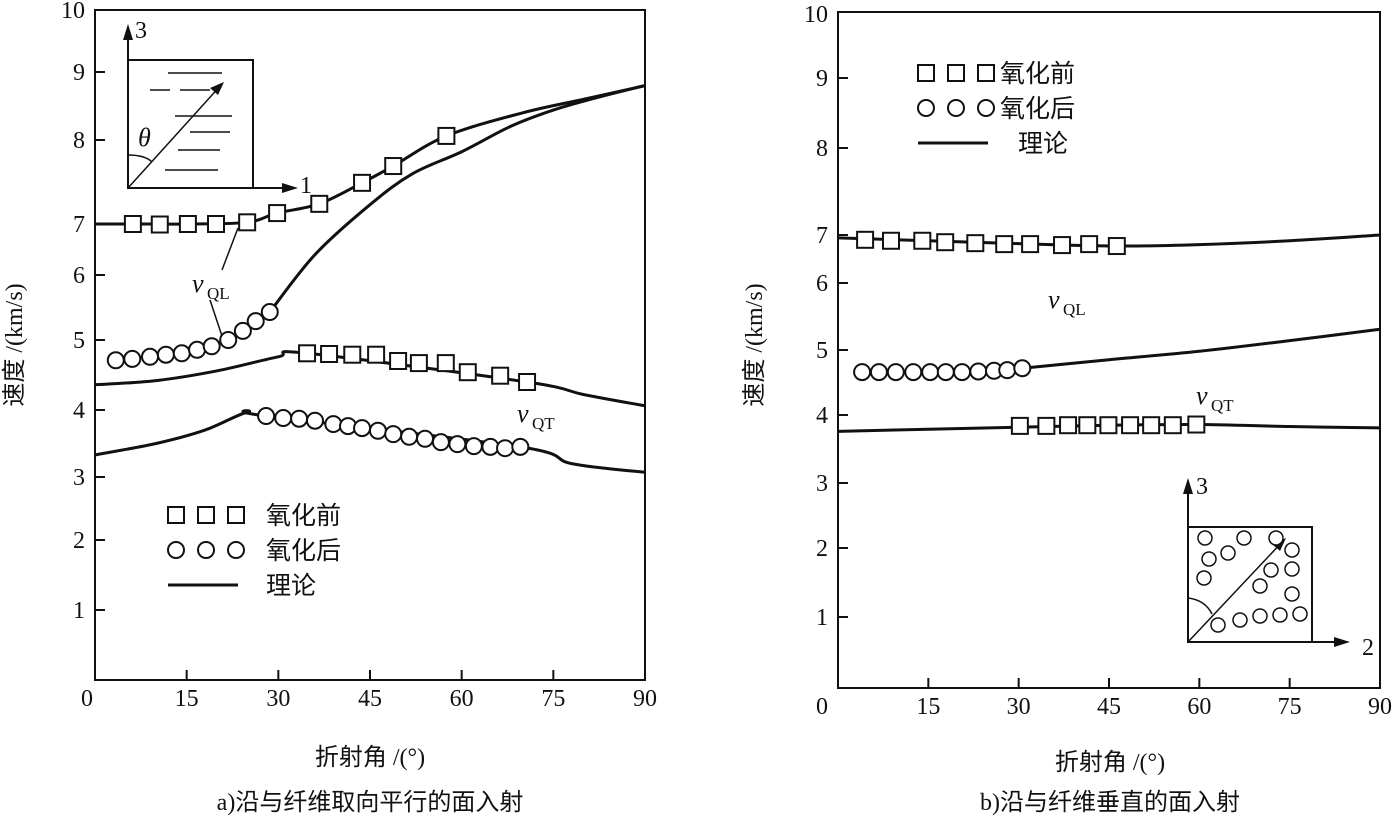 This screenshot has width=1395, height=820. I want to click on x-tick-label: 0, so click(822, 707).